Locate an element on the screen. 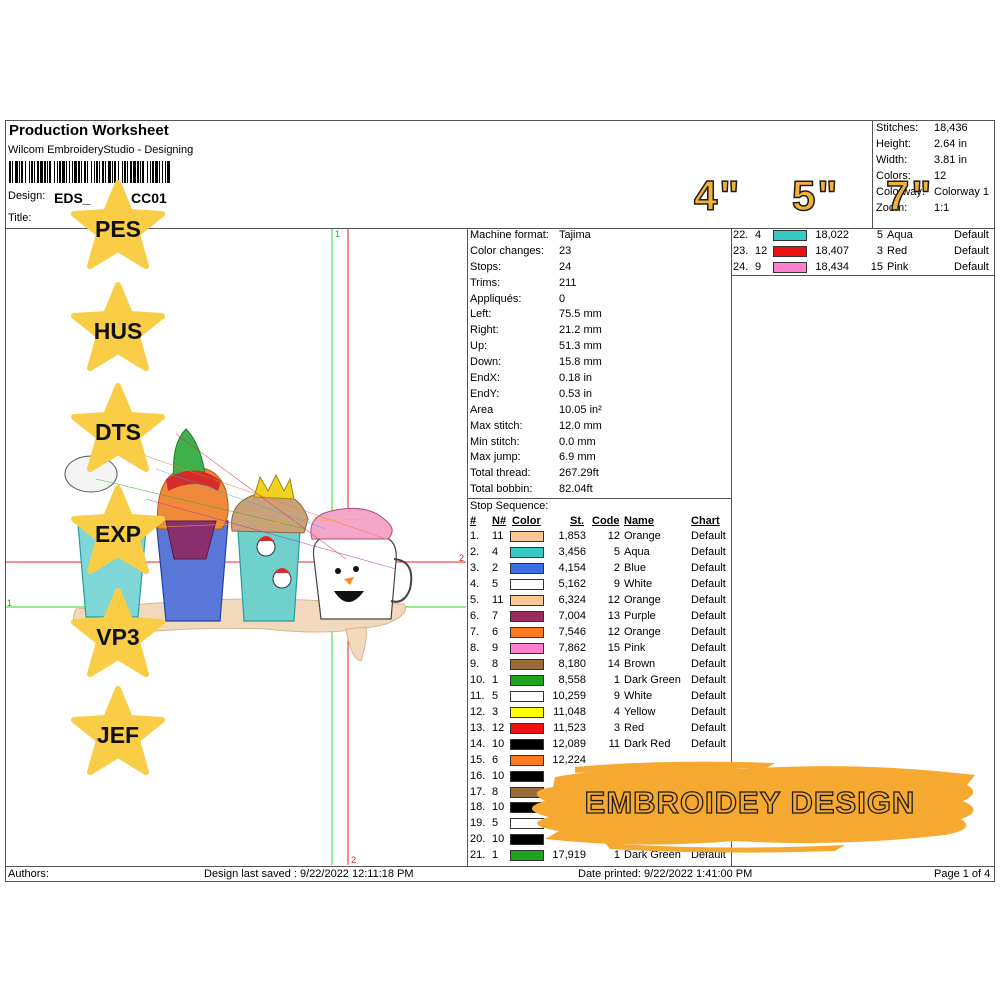 The width and height of the screenshot is (1000, 1000). stop-st: 1,853 is located at coordinates (572, 536).